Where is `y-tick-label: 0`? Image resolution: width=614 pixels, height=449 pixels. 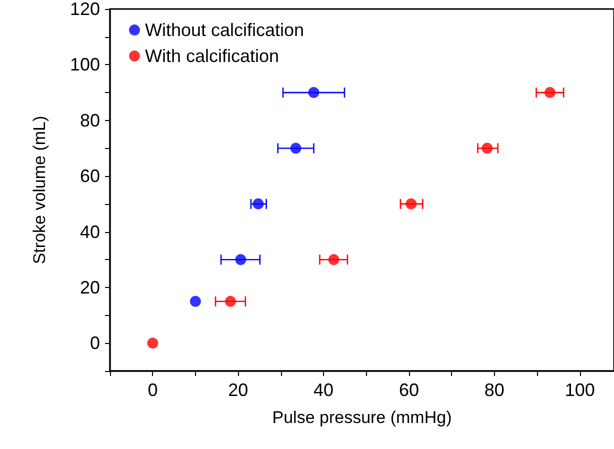 y-tick-label: 0 is located at coordinates (95, 343).